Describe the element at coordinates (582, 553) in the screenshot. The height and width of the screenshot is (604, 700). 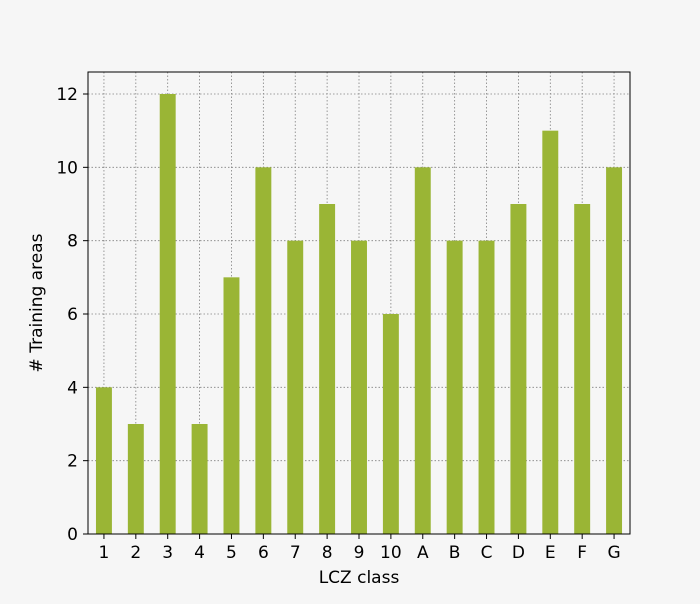
I see `x-tick-label: F` at that location.